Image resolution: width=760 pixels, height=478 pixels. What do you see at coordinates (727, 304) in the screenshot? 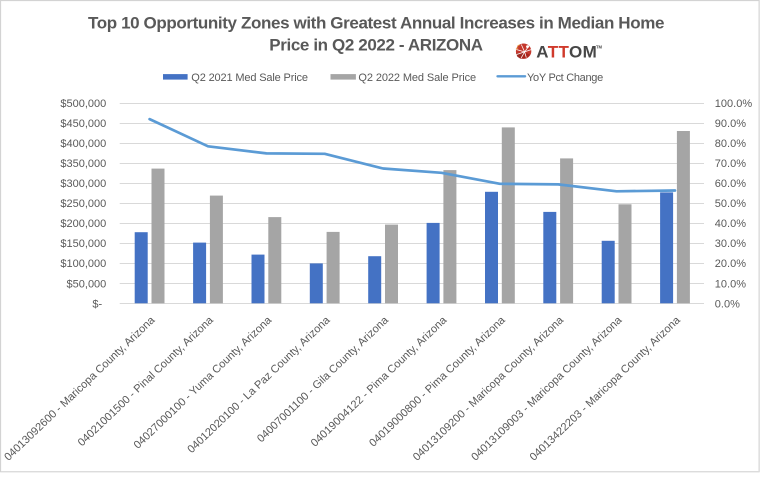
I see `svg-text: 0.0%` at bounding box center [727, 304].